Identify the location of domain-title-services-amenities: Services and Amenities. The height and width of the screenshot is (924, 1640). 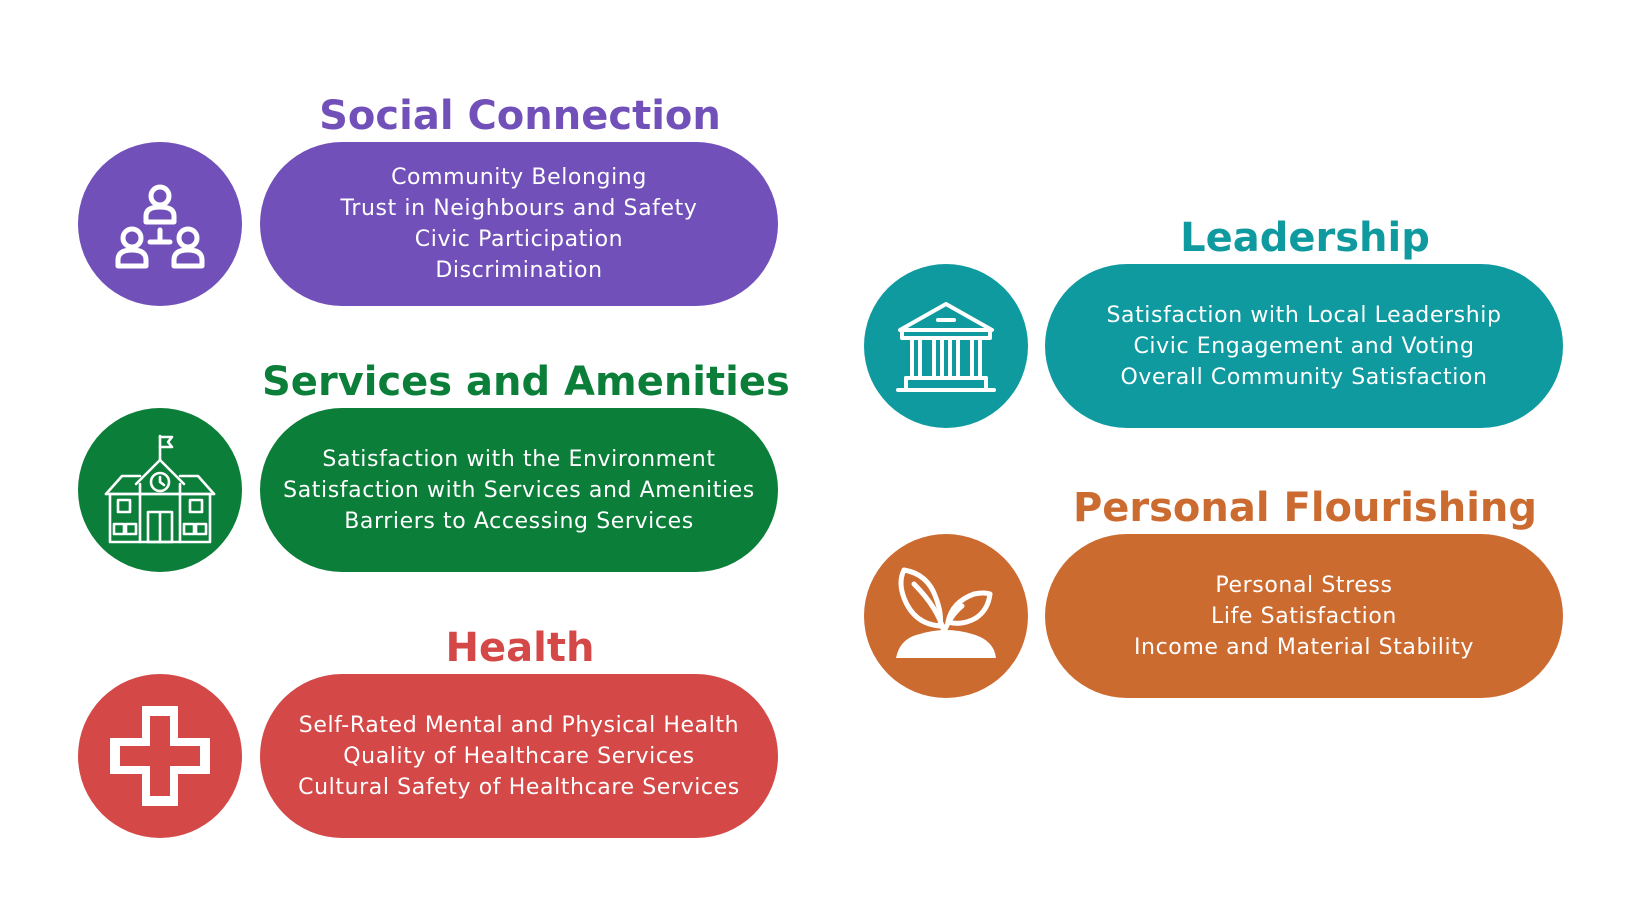
(526, 382).